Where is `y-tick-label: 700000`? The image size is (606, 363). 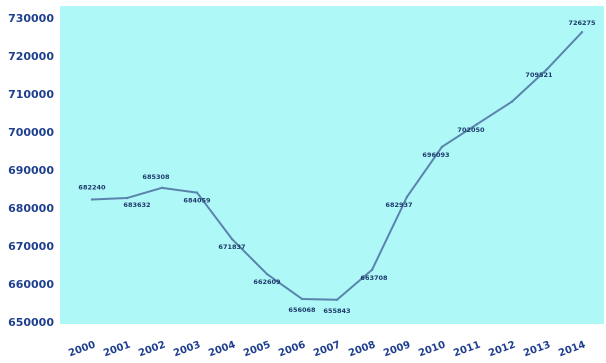
y-tick-label: 700000 is located at coordinates (31, 132).